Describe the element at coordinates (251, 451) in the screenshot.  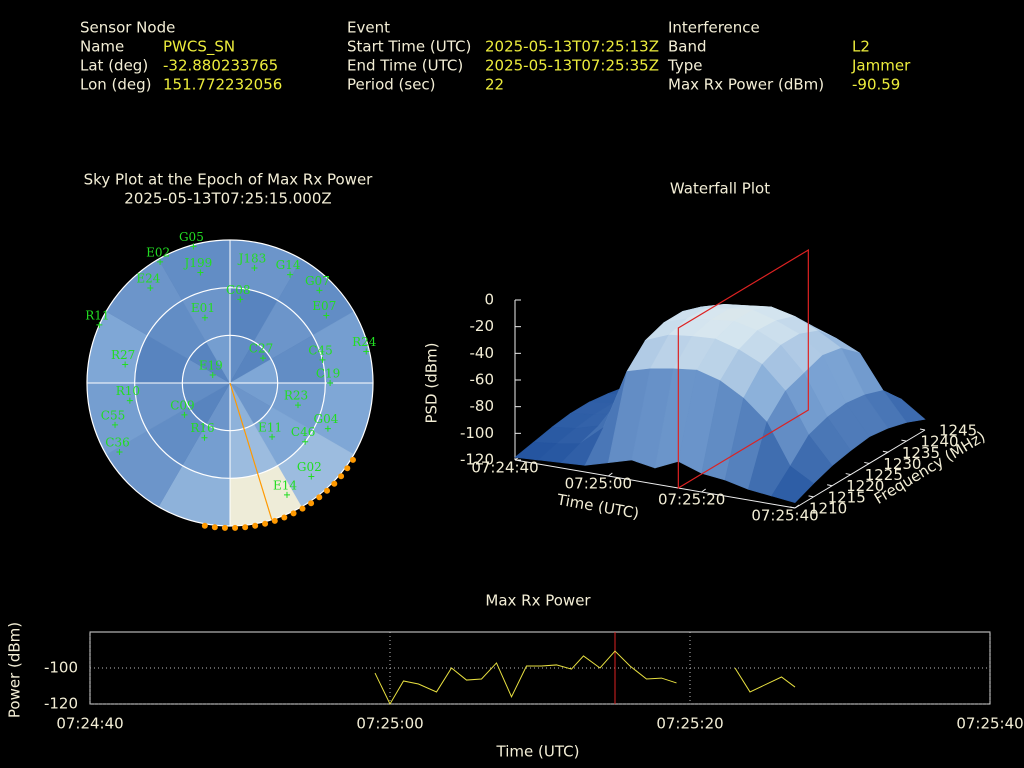
I see `jammer-bearing` at that location.